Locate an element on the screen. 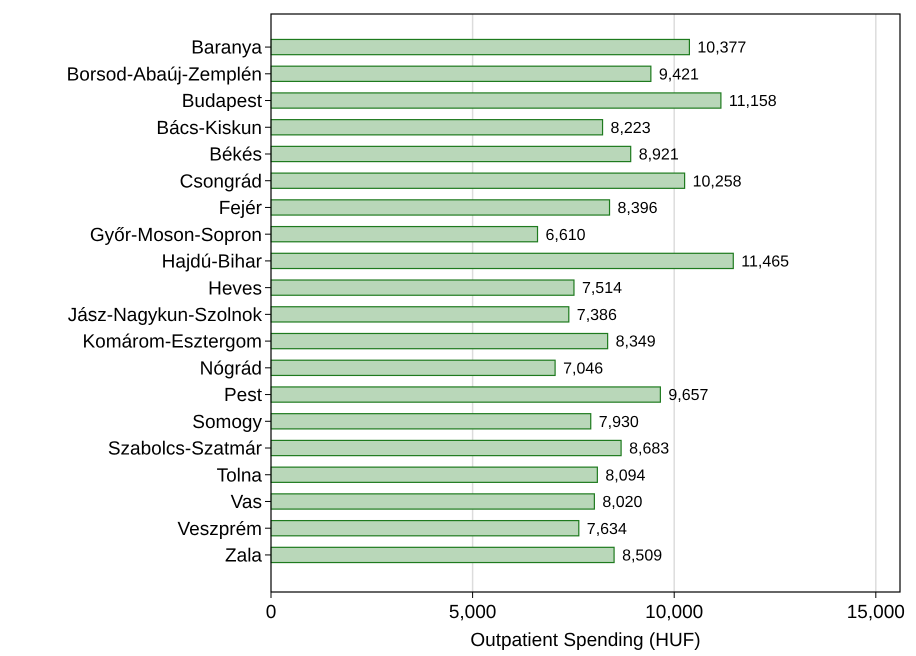 The image size is (916, 656). y-tick-label: Szabolcs-Szatmár is located at coordinates (185, 449).